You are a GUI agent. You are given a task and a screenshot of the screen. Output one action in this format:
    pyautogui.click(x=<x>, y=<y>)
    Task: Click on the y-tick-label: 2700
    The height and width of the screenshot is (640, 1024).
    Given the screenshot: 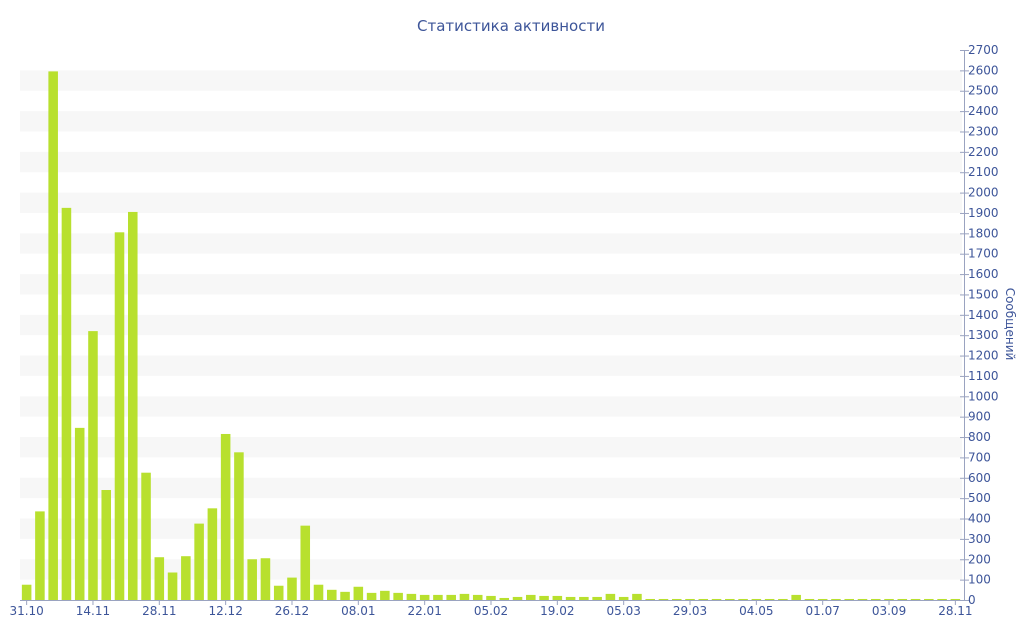 What is the action you would take?
    pyautogui.click(x=983, y=50)
    